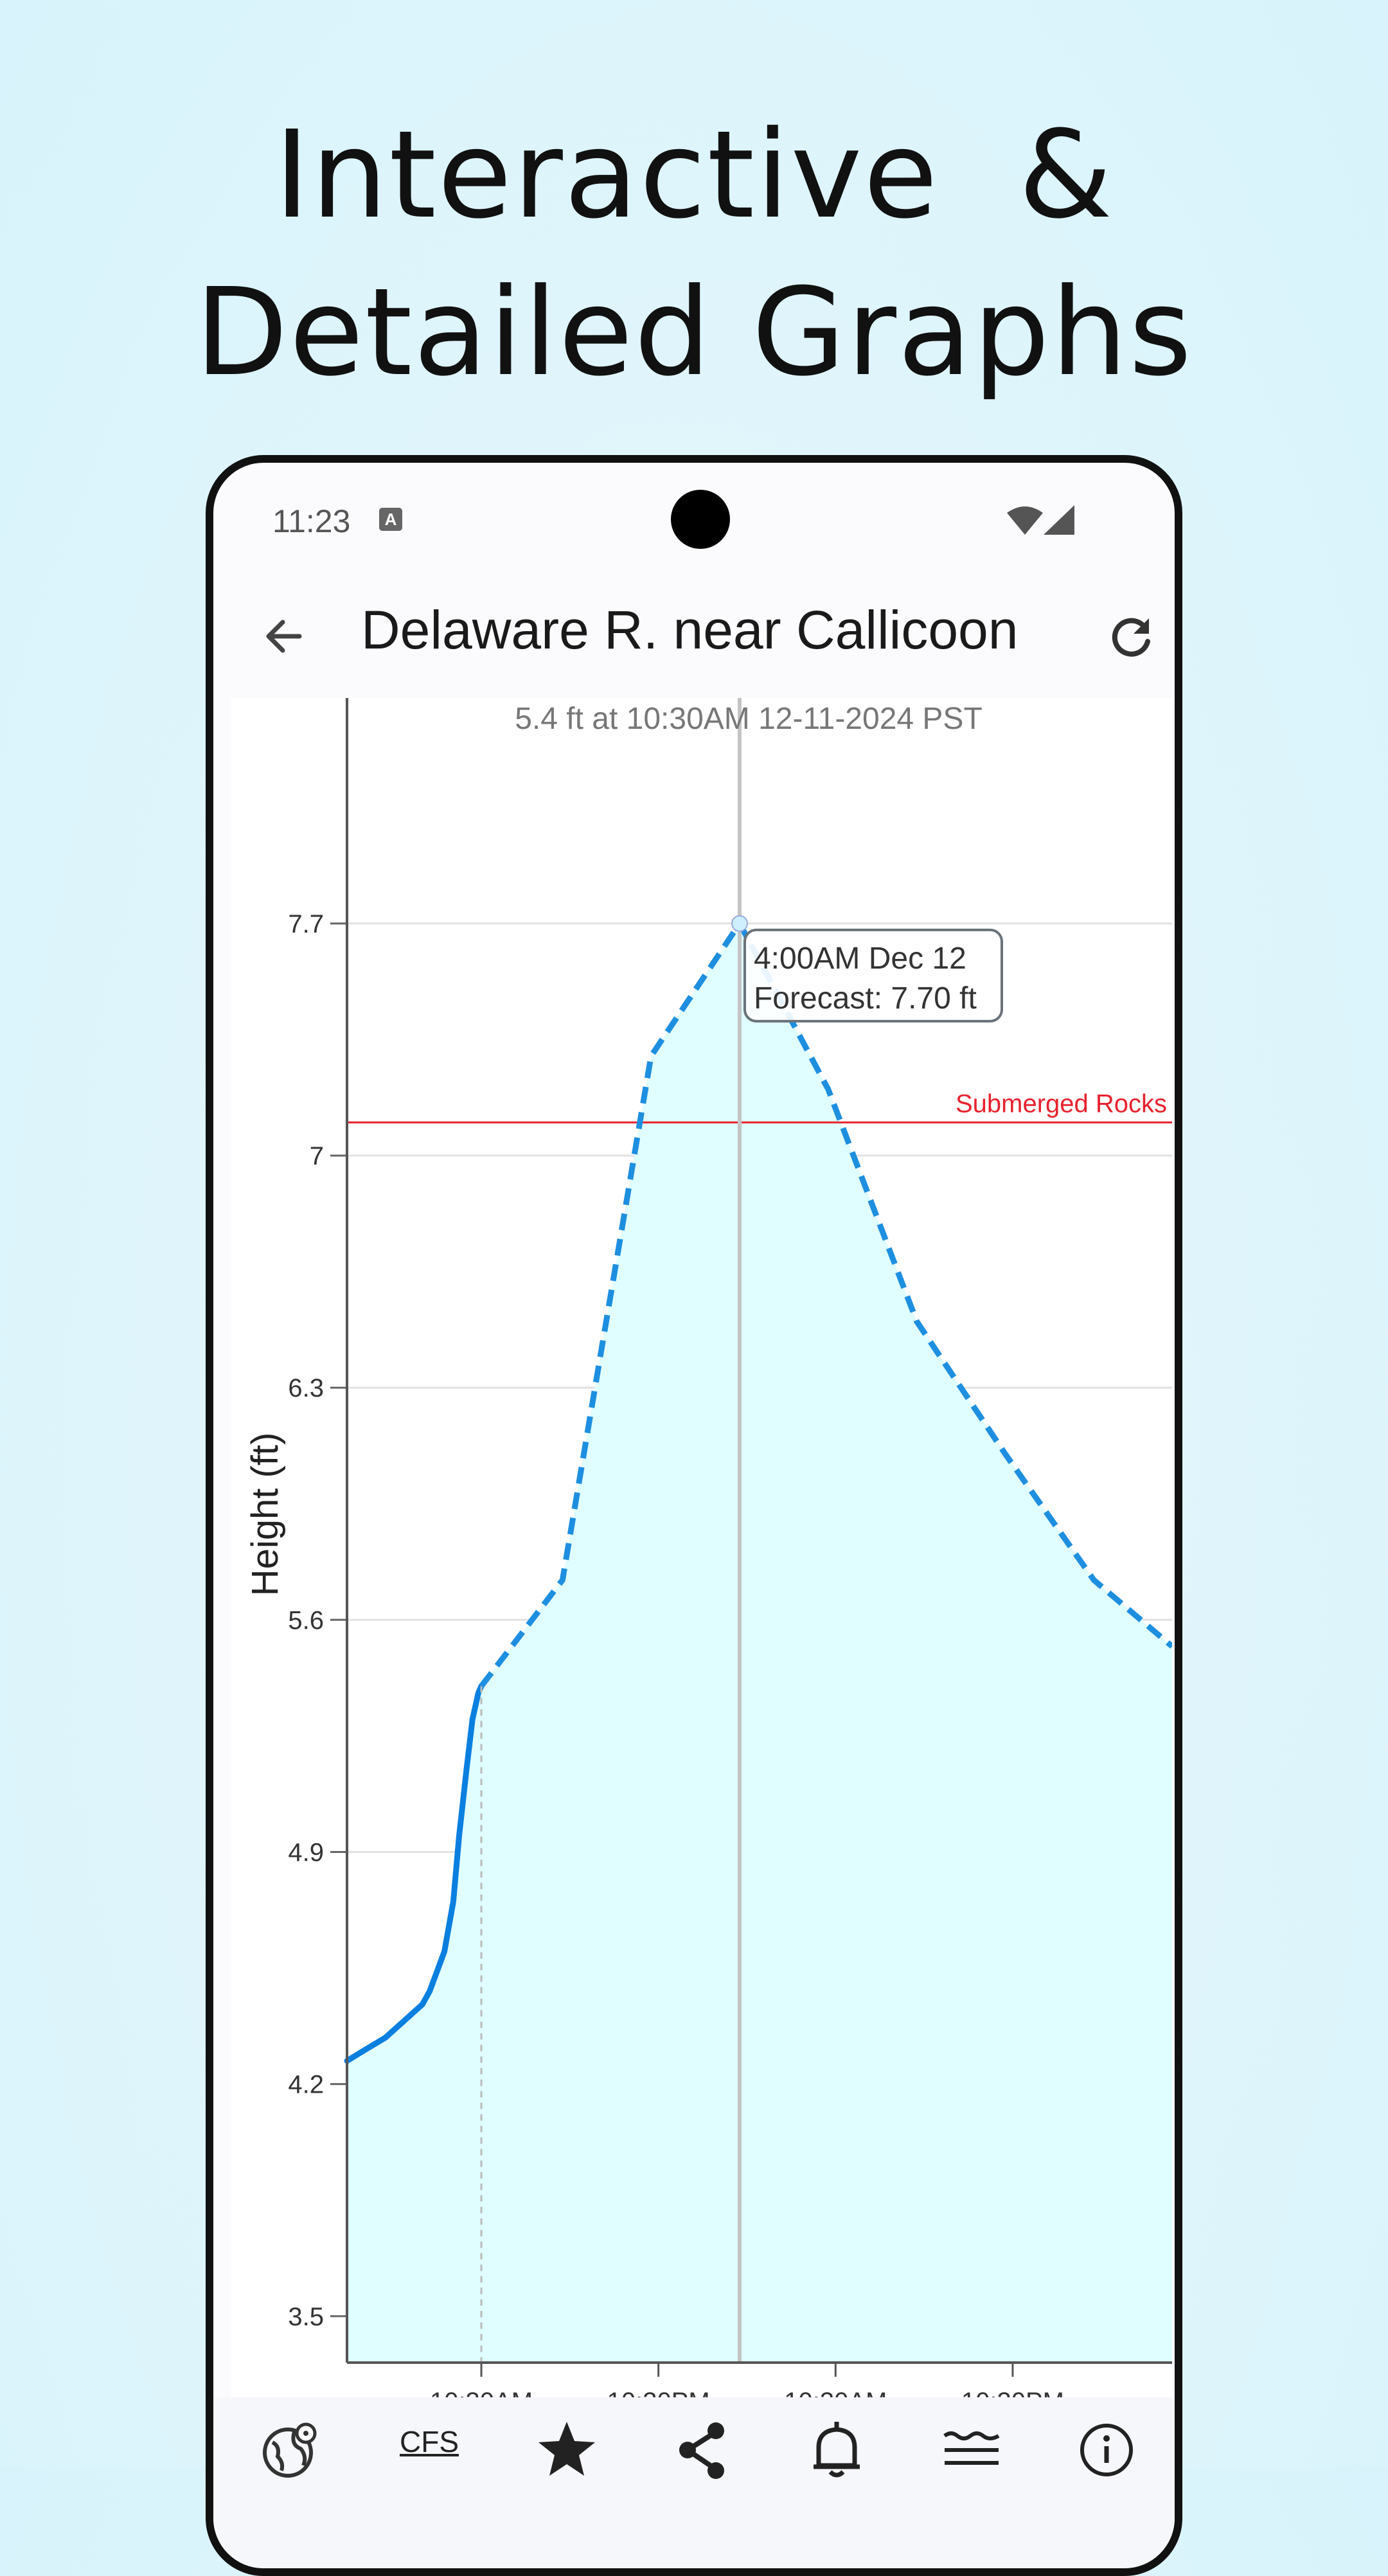 This screenshot has height=2576, width=1388. What do you see at coordinates (317, 1156) in the screenshot?
I see `y-tick-label: 7` at bounding box center [317, 1156].